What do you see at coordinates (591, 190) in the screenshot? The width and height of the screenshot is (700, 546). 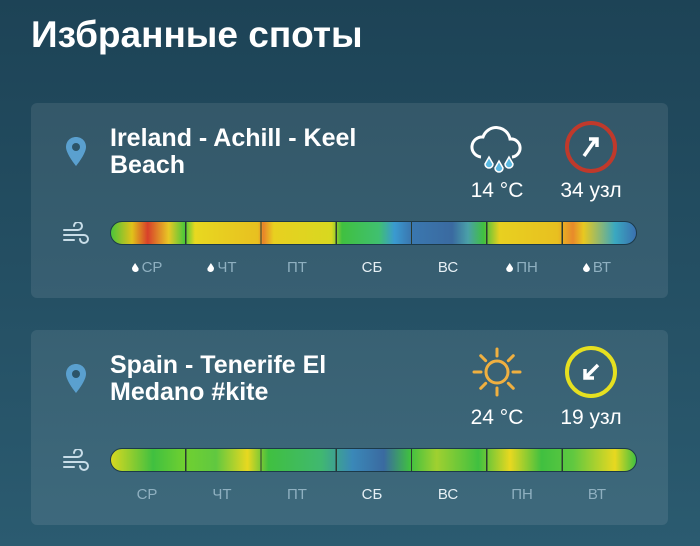 I see `wind-speed: 34 узл` at bounding box center [591, 190].